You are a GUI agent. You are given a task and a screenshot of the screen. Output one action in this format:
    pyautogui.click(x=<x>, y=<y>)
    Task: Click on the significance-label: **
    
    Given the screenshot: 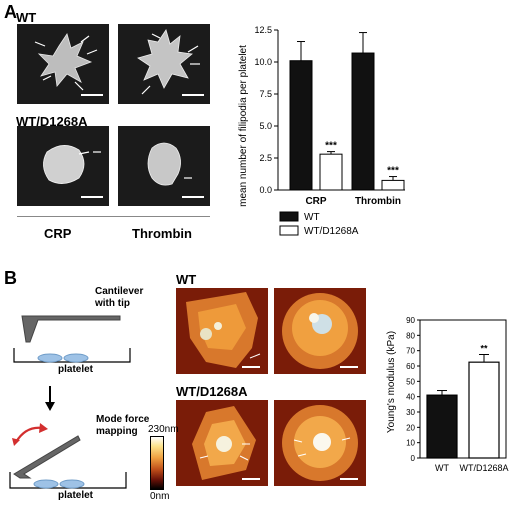 What is the action you would take?
    pyautogui.click(x=484, y=349)
    